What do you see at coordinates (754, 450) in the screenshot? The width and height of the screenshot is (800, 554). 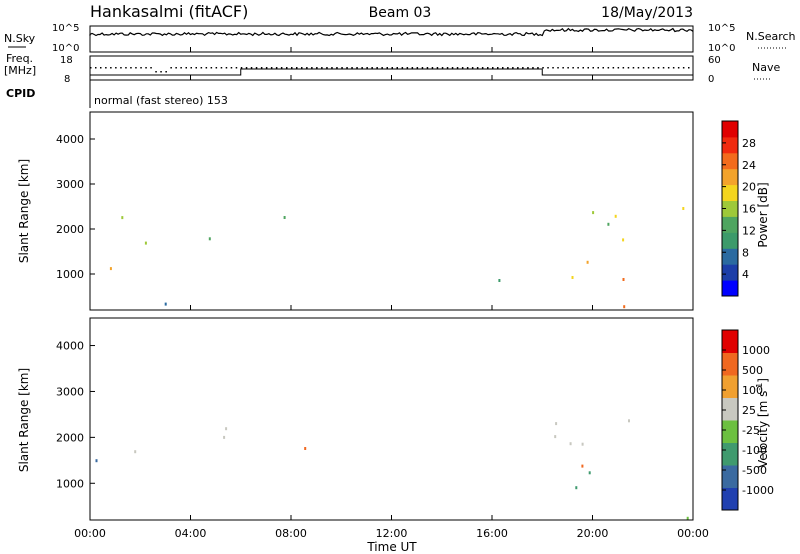 I see `colorbar-tick-label: -100` at bounding box center [754, 450].